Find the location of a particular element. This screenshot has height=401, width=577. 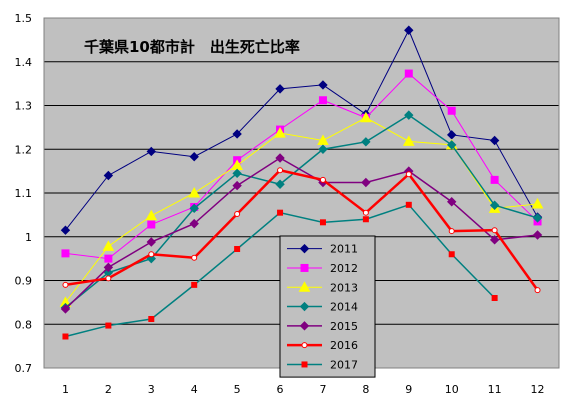

x-axis-ticks: 1 2 3 4 5 6 7 8 9 10 11 12 is located at coordinates (303, 389).